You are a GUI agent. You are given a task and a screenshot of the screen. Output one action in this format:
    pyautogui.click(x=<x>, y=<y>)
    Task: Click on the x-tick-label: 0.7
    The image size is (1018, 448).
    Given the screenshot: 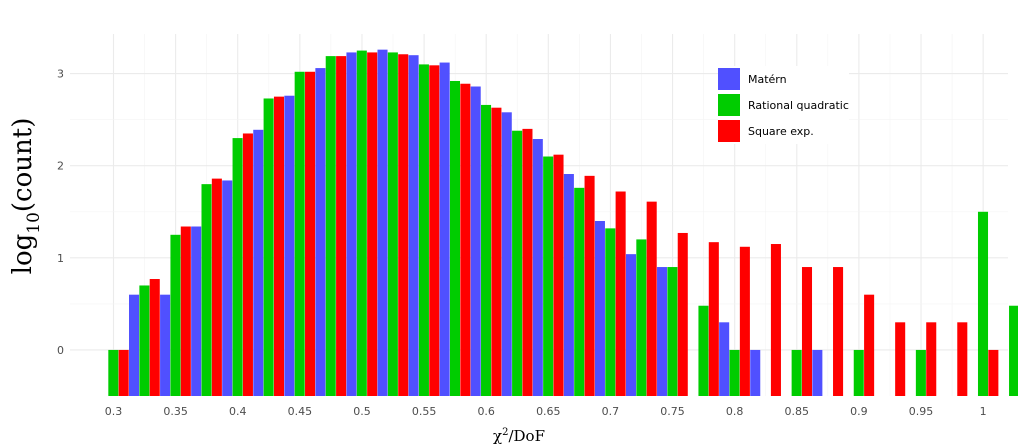 What is the action you would take?
    pyautogui.click(x=611, y=411)
    